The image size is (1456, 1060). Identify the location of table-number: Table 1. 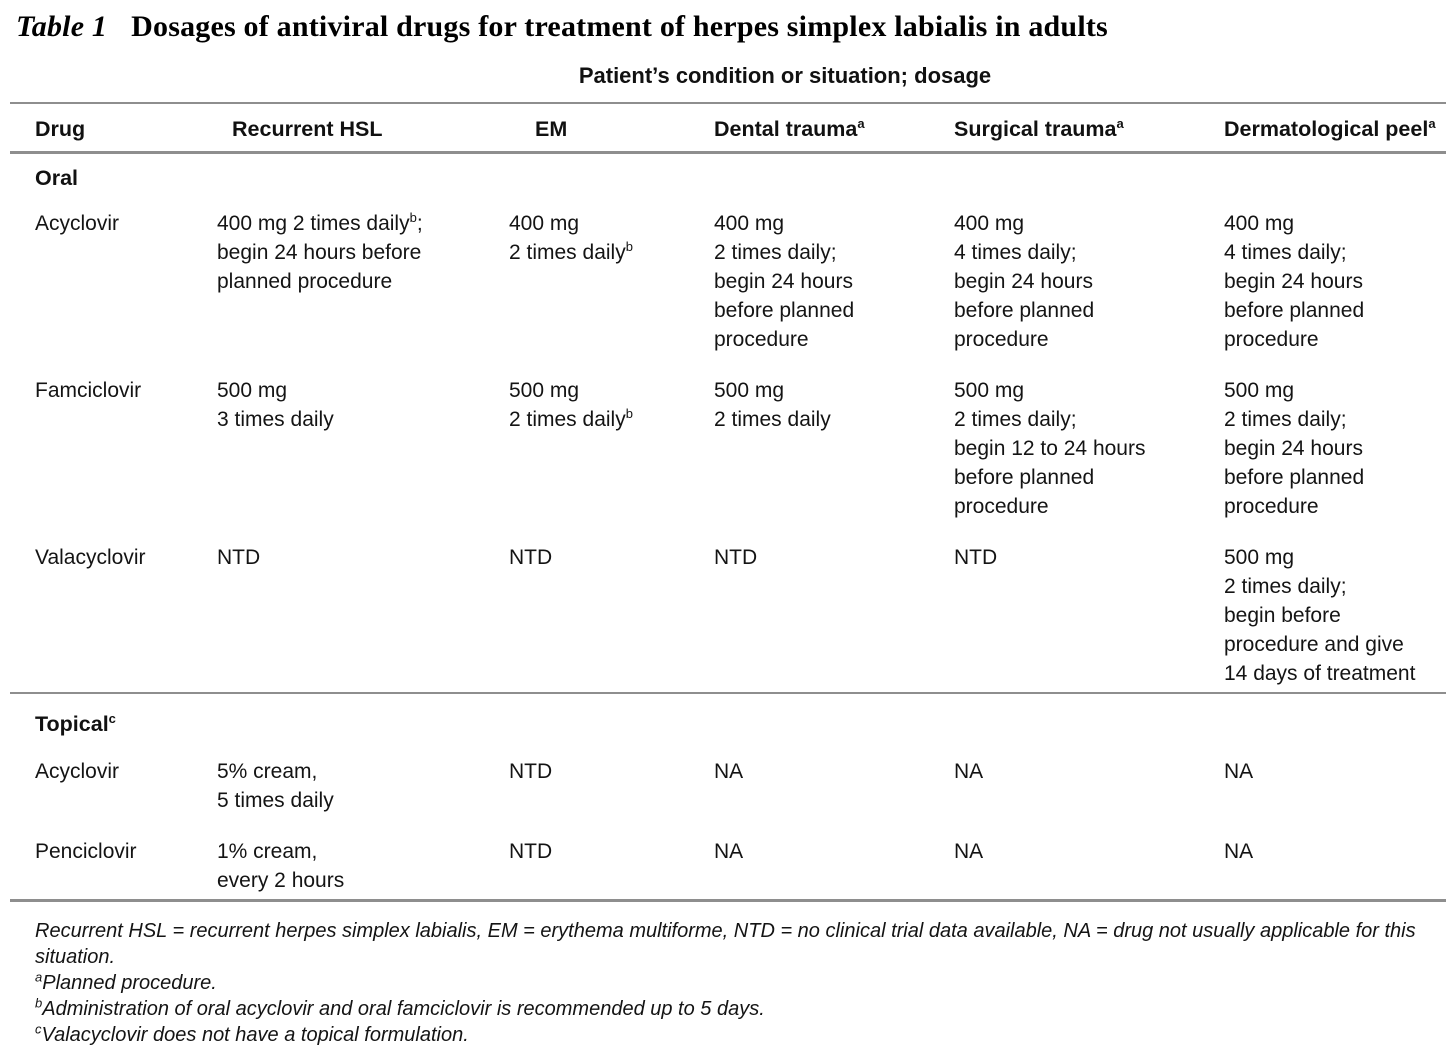
(62, 26).